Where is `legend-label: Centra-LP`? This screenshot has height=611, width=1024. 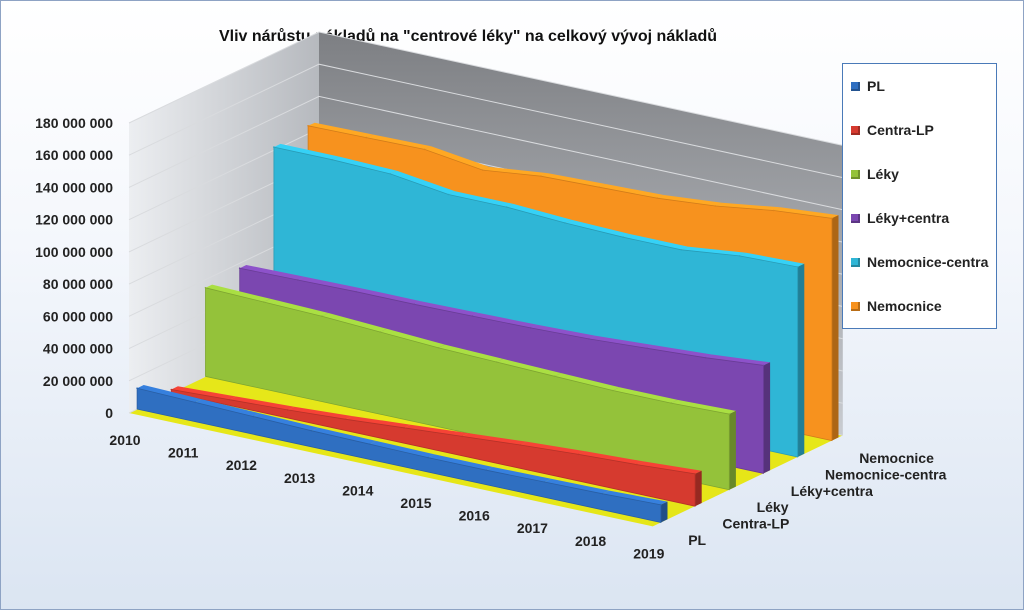
legend-label: Centra-LP is located at coordinates (900, 130).